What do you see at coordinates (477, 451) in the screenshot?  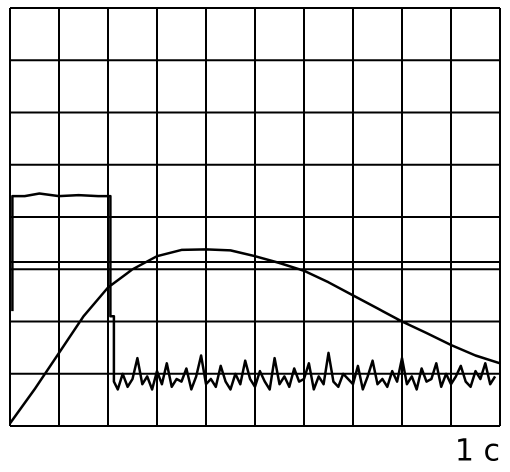 I see `time-scale-label: 1 с` at bounding box center [477, 451].